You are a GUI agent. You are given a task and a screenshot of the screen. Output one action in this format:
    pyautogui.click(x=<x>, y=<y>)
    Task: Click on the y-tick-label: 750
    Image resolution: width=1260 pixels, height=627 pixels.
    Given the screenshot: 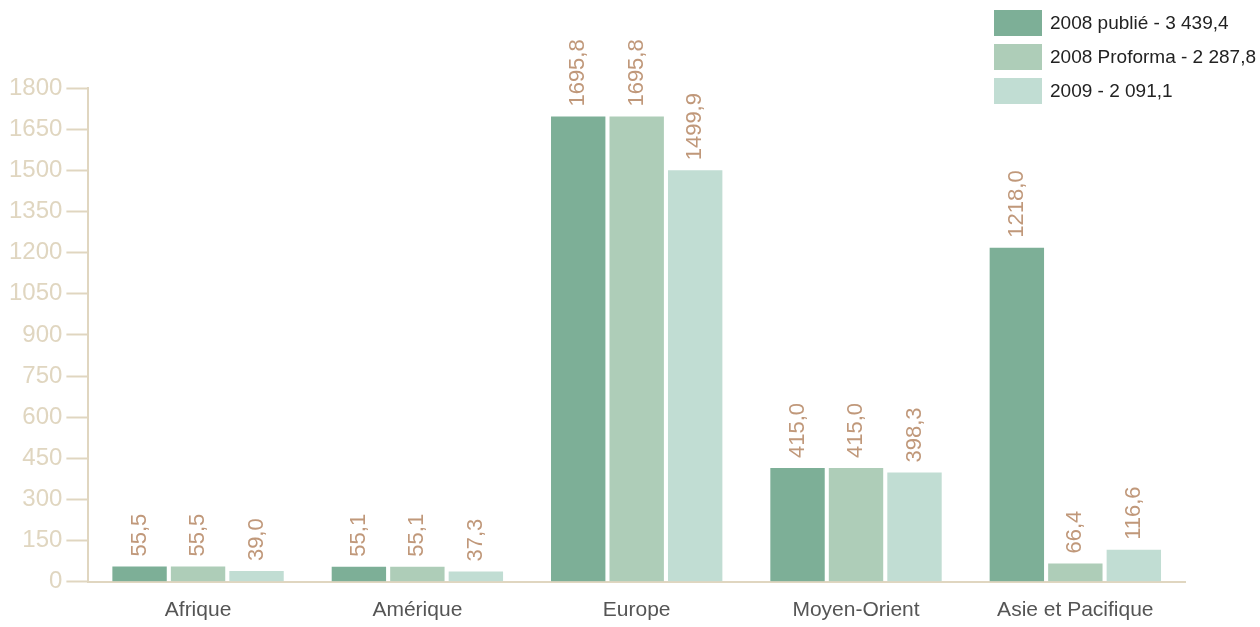 What is the action you would take?
    pyautogui.click(x=42, y=374)
    